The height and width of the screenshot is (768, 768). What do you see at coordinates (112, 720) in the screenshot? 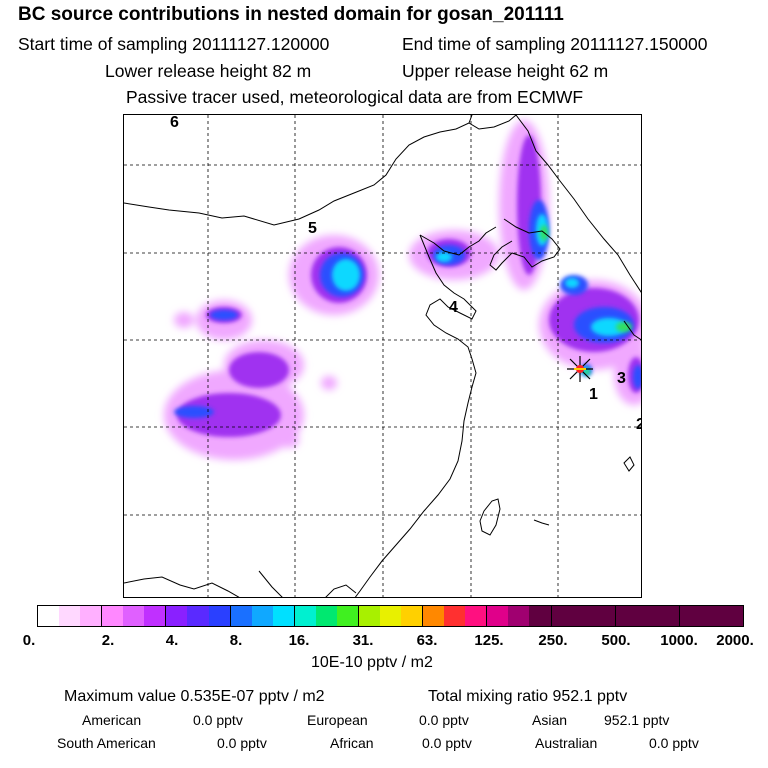
I see `region-name-american: American` at bounding box center [112, 720].